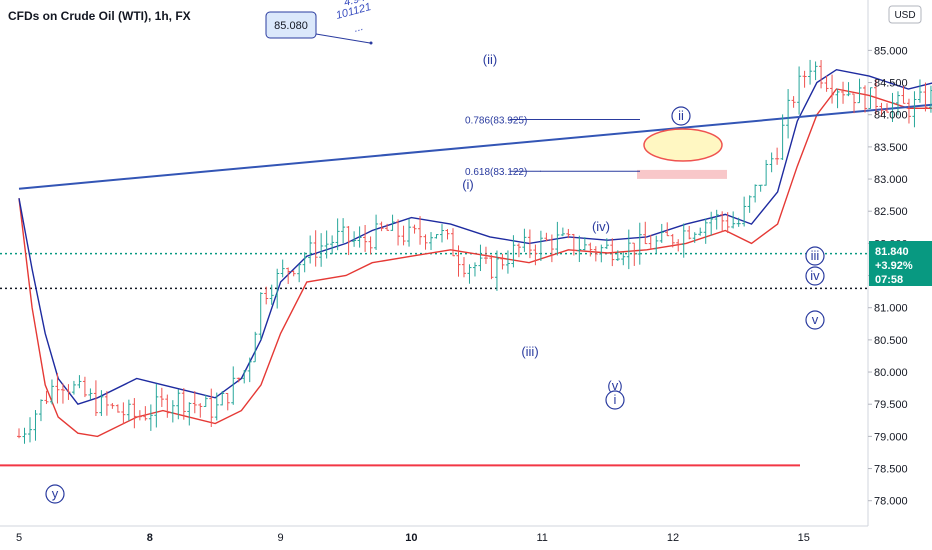  I want to click on y-tick-label: 84.000, so click(891, 116).